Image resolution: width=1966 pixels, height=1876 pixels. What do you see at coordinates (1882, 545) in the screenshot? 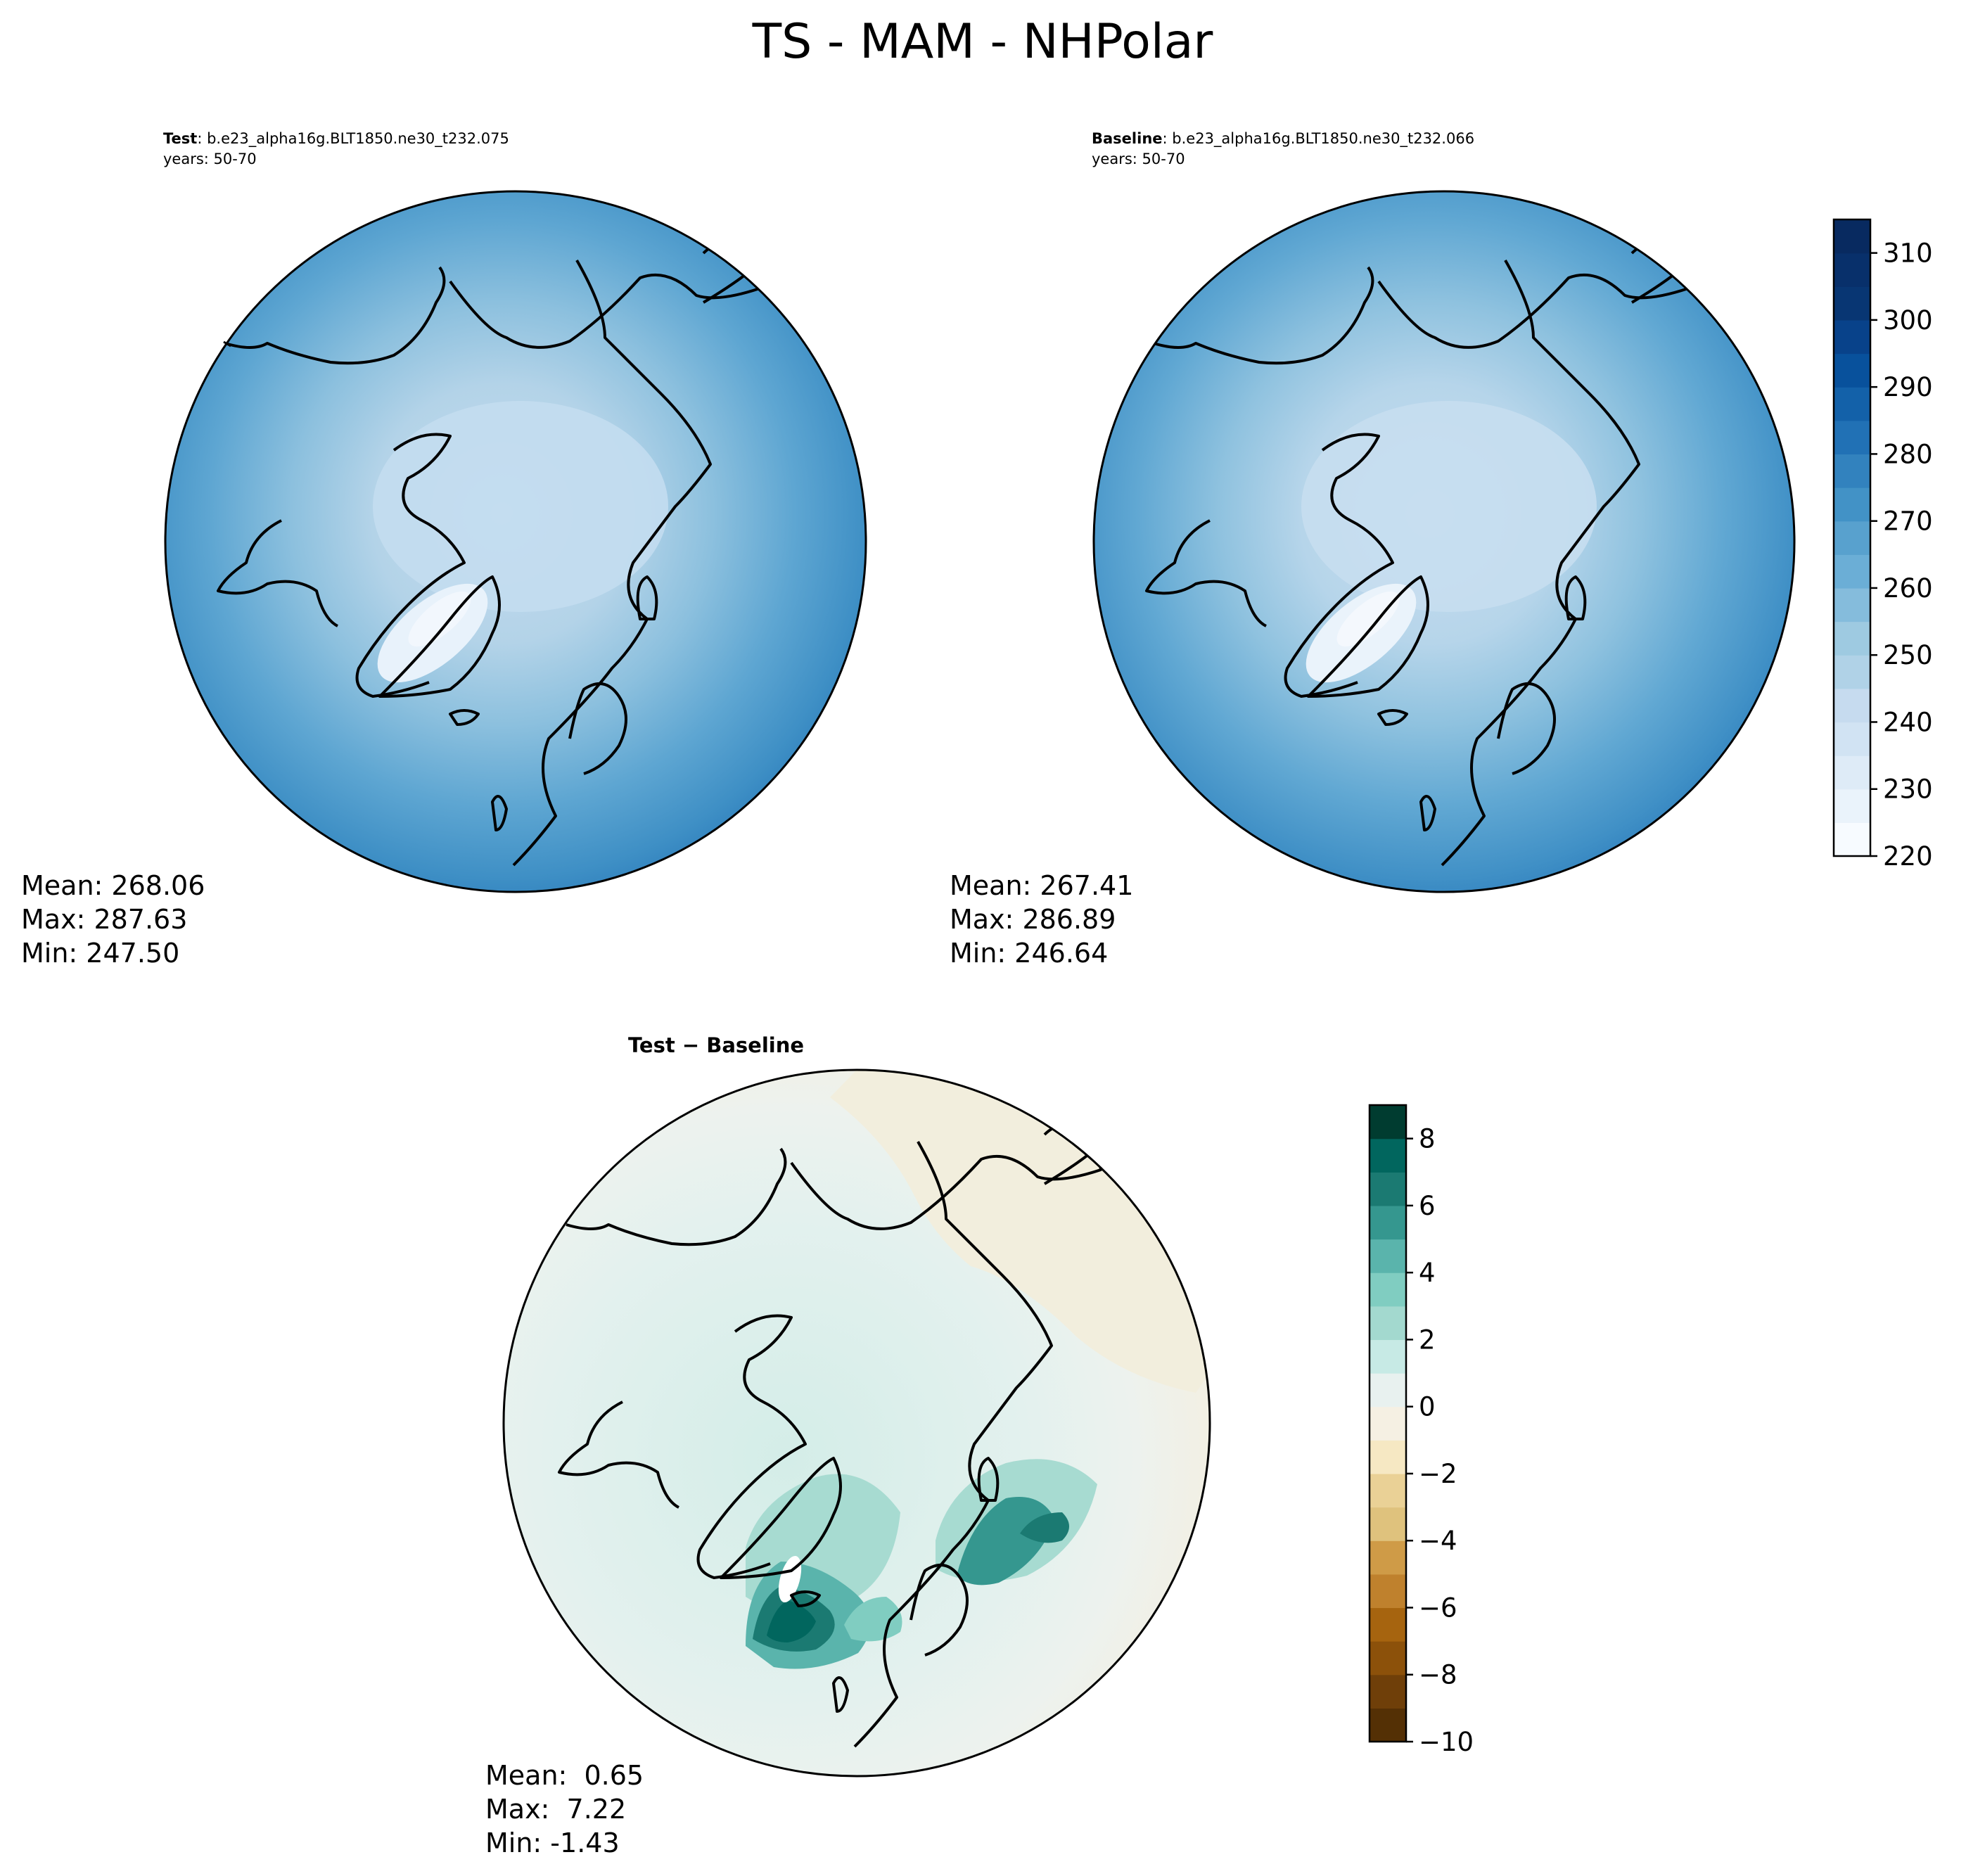
I see `colorbar-absolute: 220 230 240 250 260 270 280 290 300 310` at bounding box center [1882, 545].